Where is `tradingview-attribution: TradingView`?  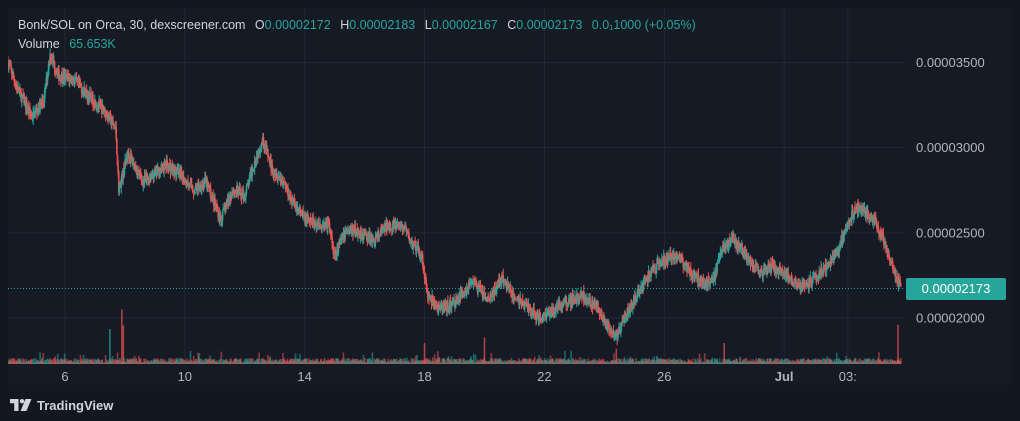
tradingview-attribution: TradingView is located at coordinates (61, 405).